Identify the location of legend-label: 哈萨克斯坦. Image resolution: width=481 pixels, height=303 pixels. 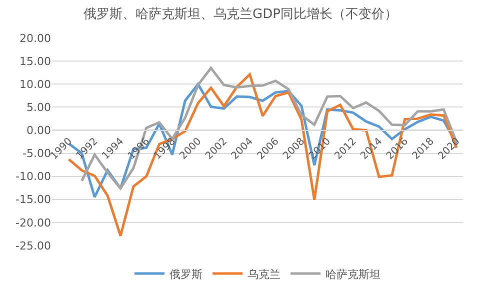
(353, 274).